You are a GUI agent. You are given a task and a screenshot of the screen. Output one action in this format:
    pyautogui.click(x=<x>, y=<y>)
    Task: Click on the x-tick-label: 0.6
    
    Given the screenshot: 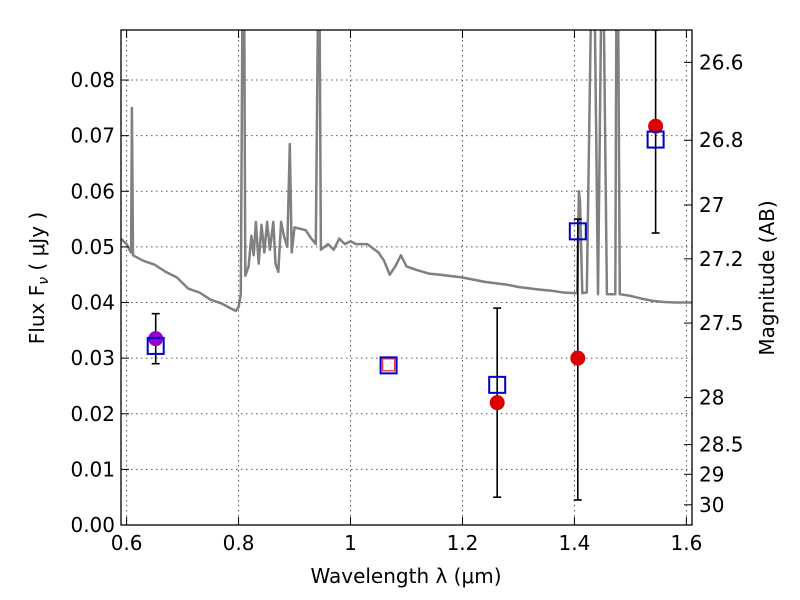 What is the action you would take?
    pyautogui.click(x=127, y=543)
    